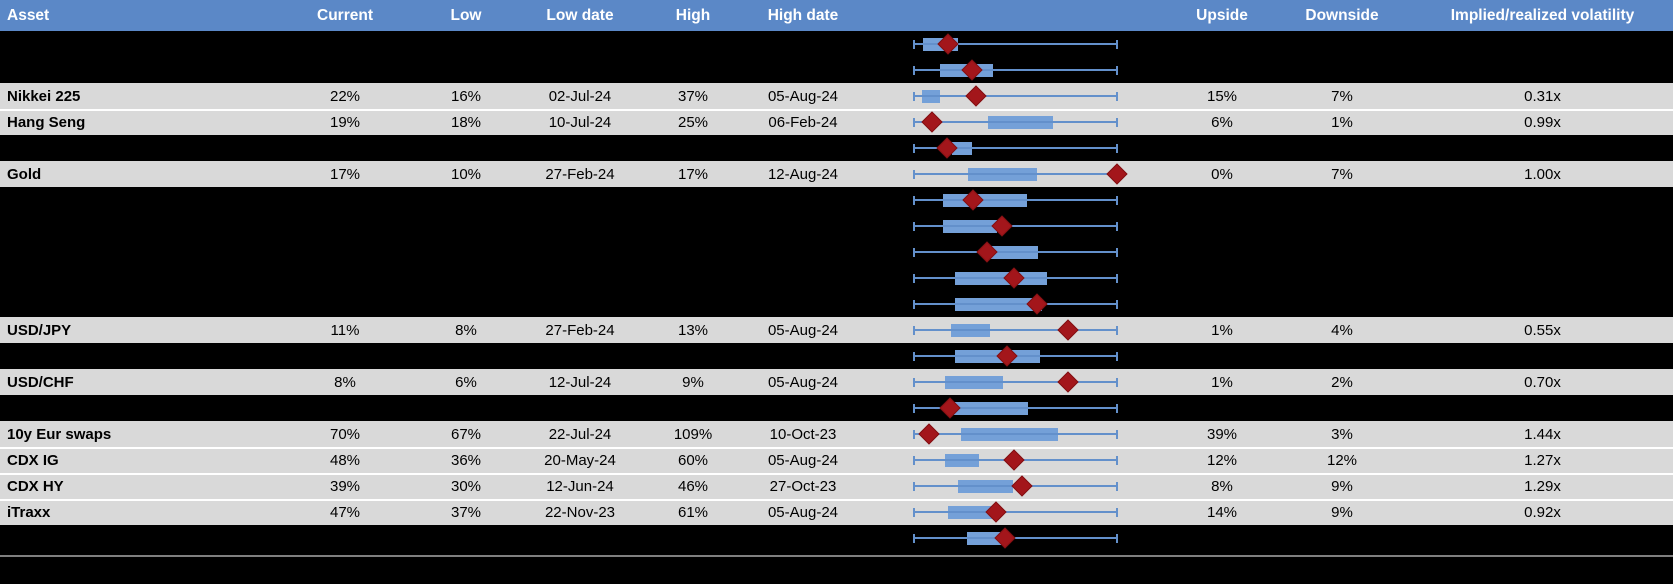  I want to click on column-header-high-date: High date, so click(803, 15).